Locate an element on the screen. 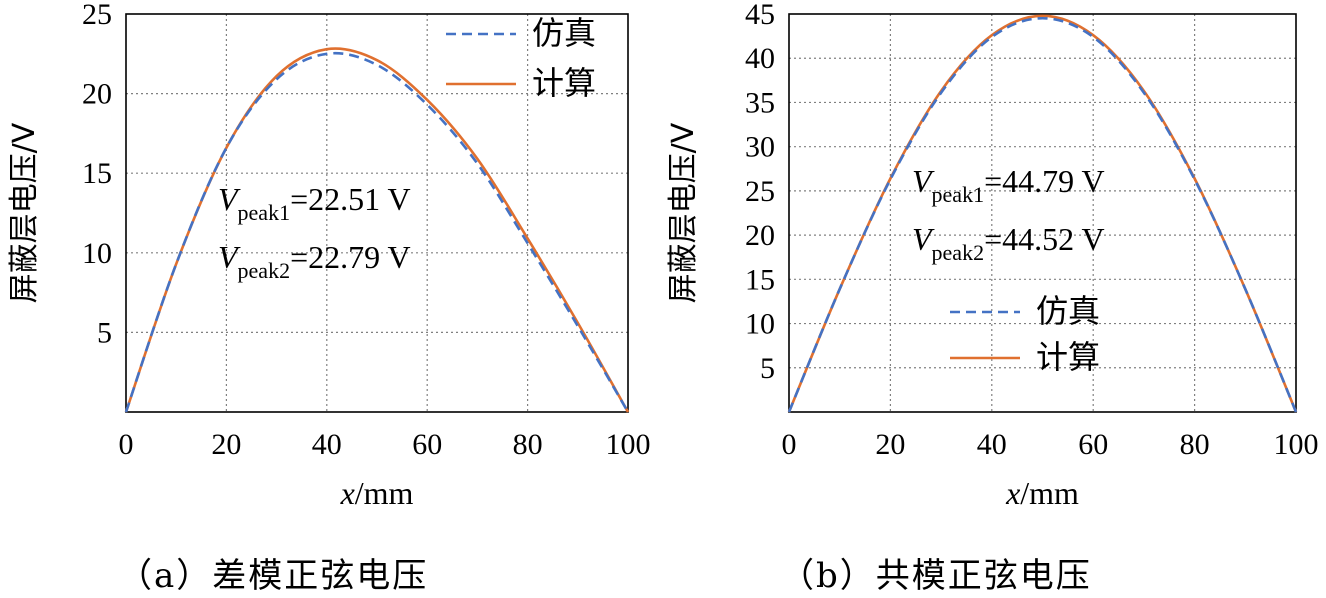 The width and height of the screenshot is (1326, 598). caption-a: （a）差模正弦电压 is located at coordinates (273, 576).